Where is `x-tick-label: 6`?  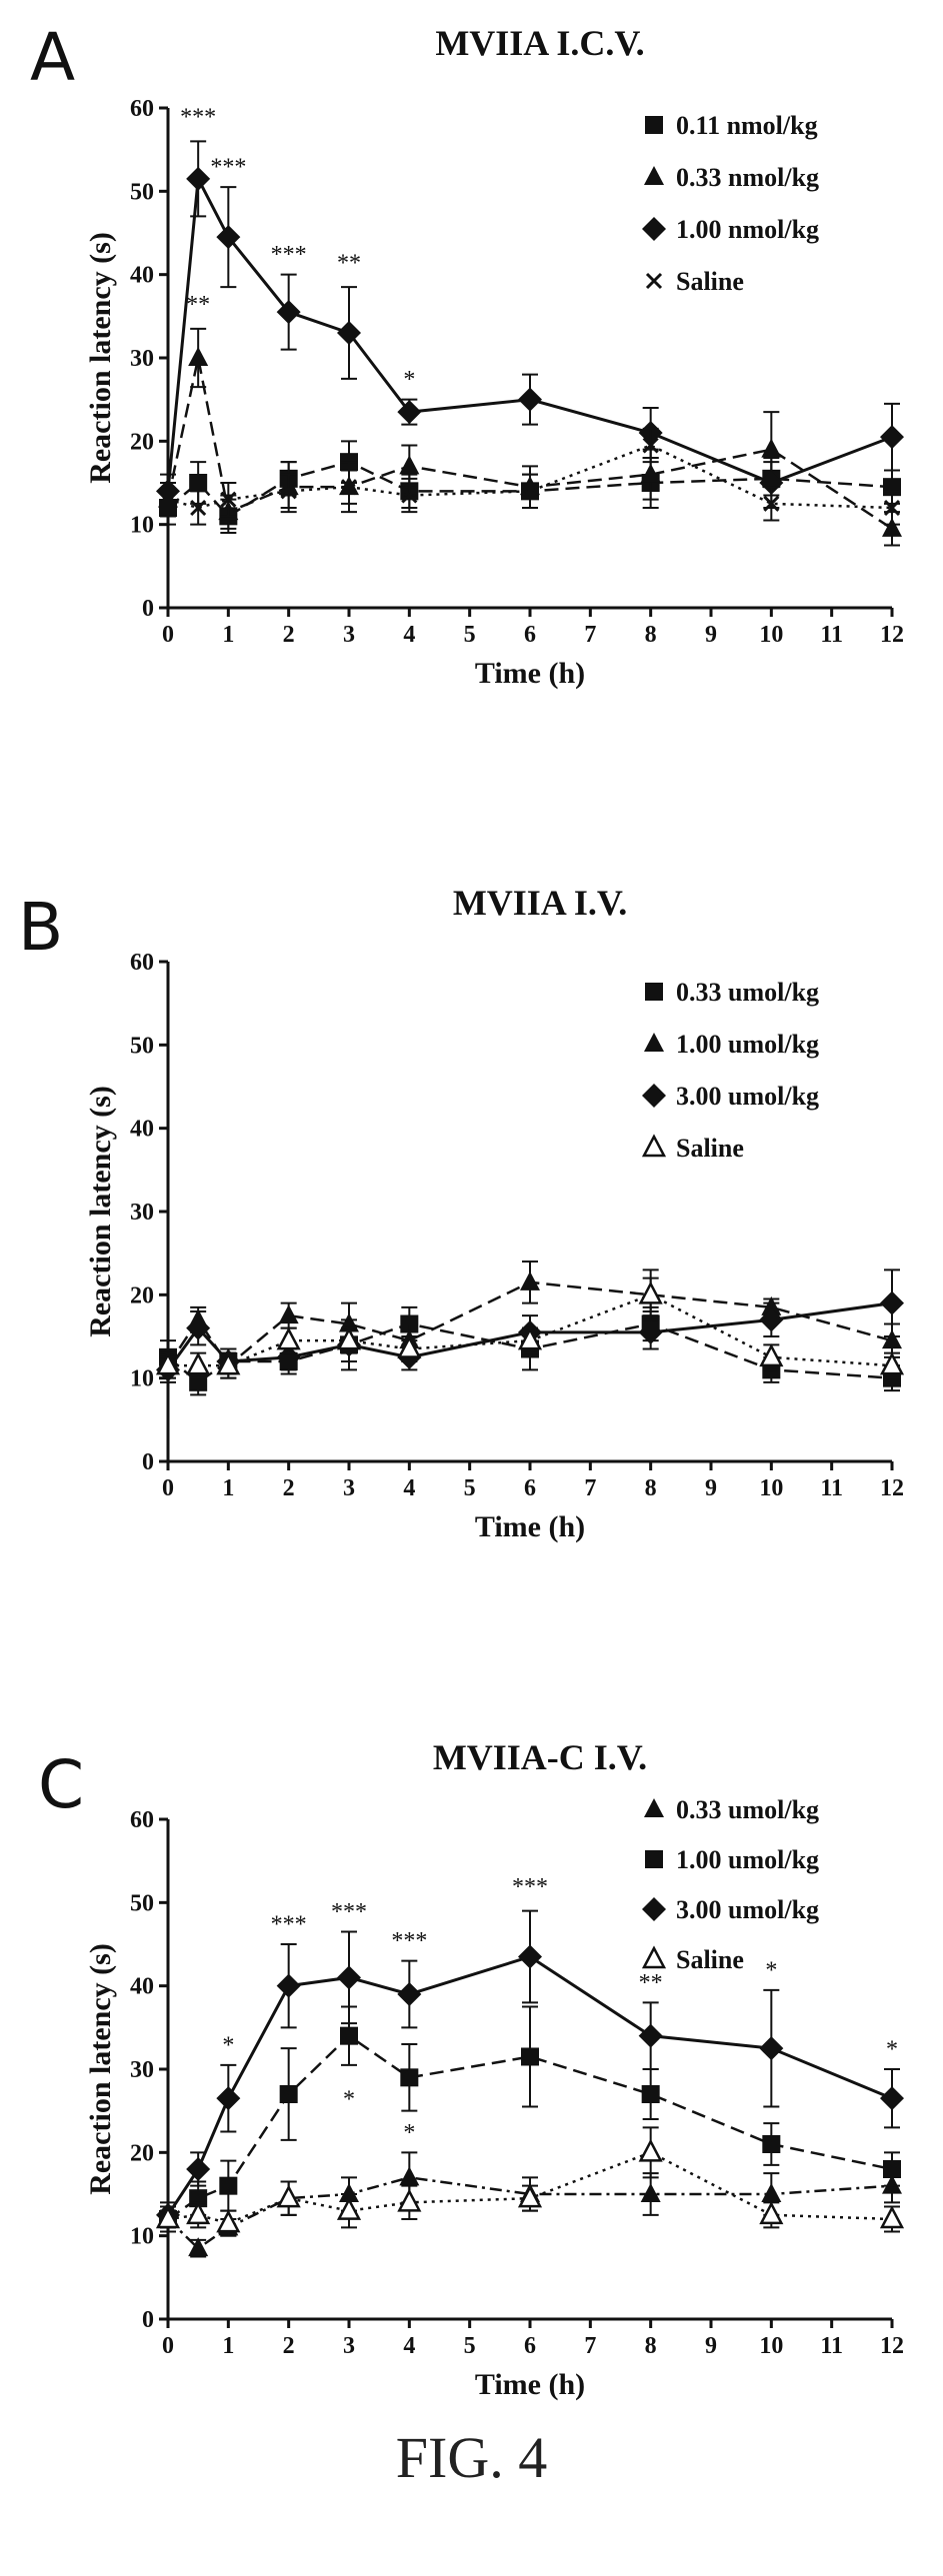 x-tick-label: 6 is located at coordinates (530, 635).